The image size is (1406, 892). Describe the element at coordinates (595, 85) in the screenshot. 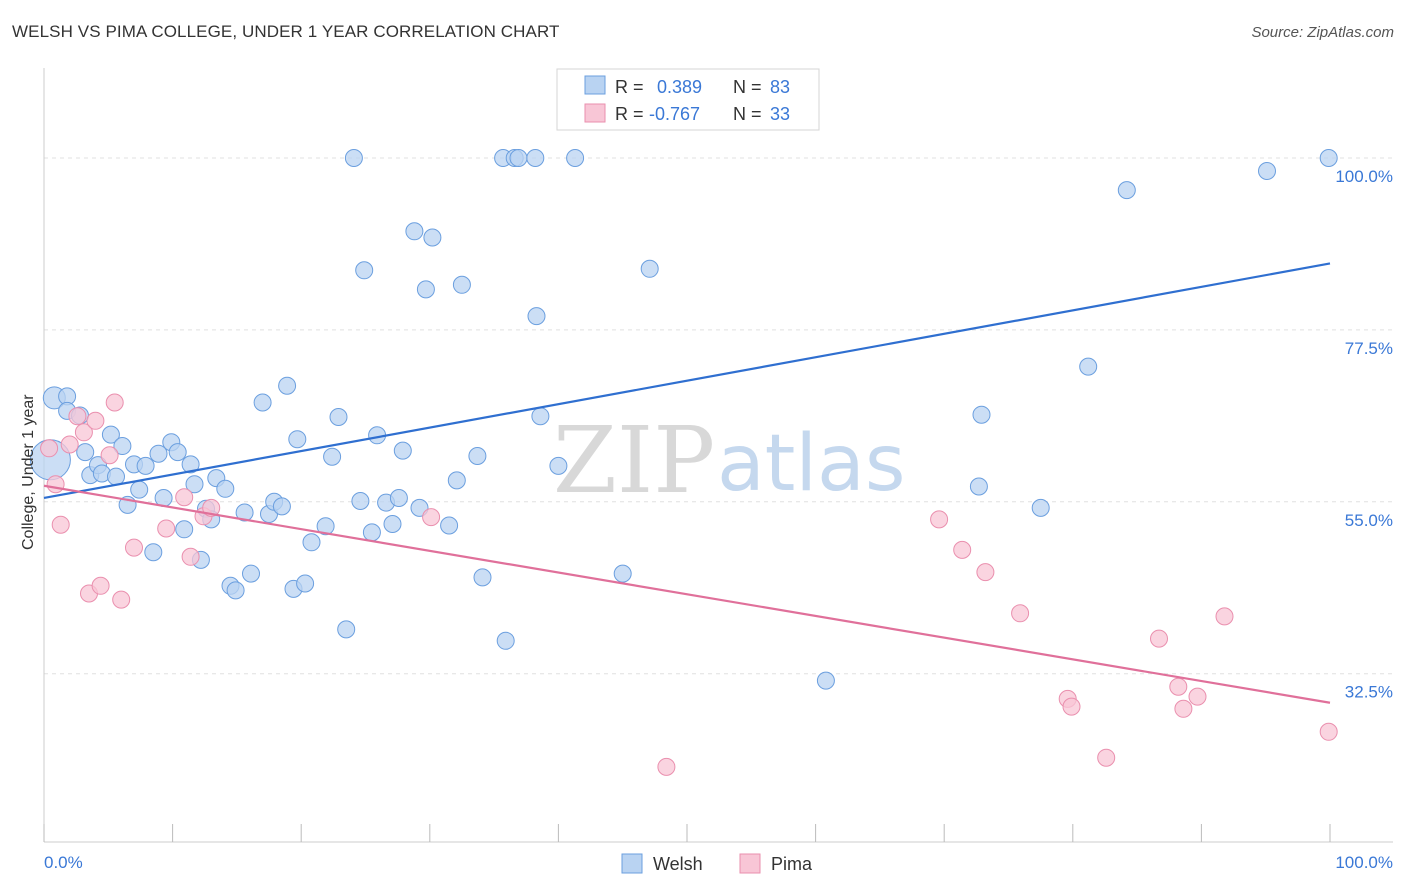

I see `welsh-stat-swatch` at that location.